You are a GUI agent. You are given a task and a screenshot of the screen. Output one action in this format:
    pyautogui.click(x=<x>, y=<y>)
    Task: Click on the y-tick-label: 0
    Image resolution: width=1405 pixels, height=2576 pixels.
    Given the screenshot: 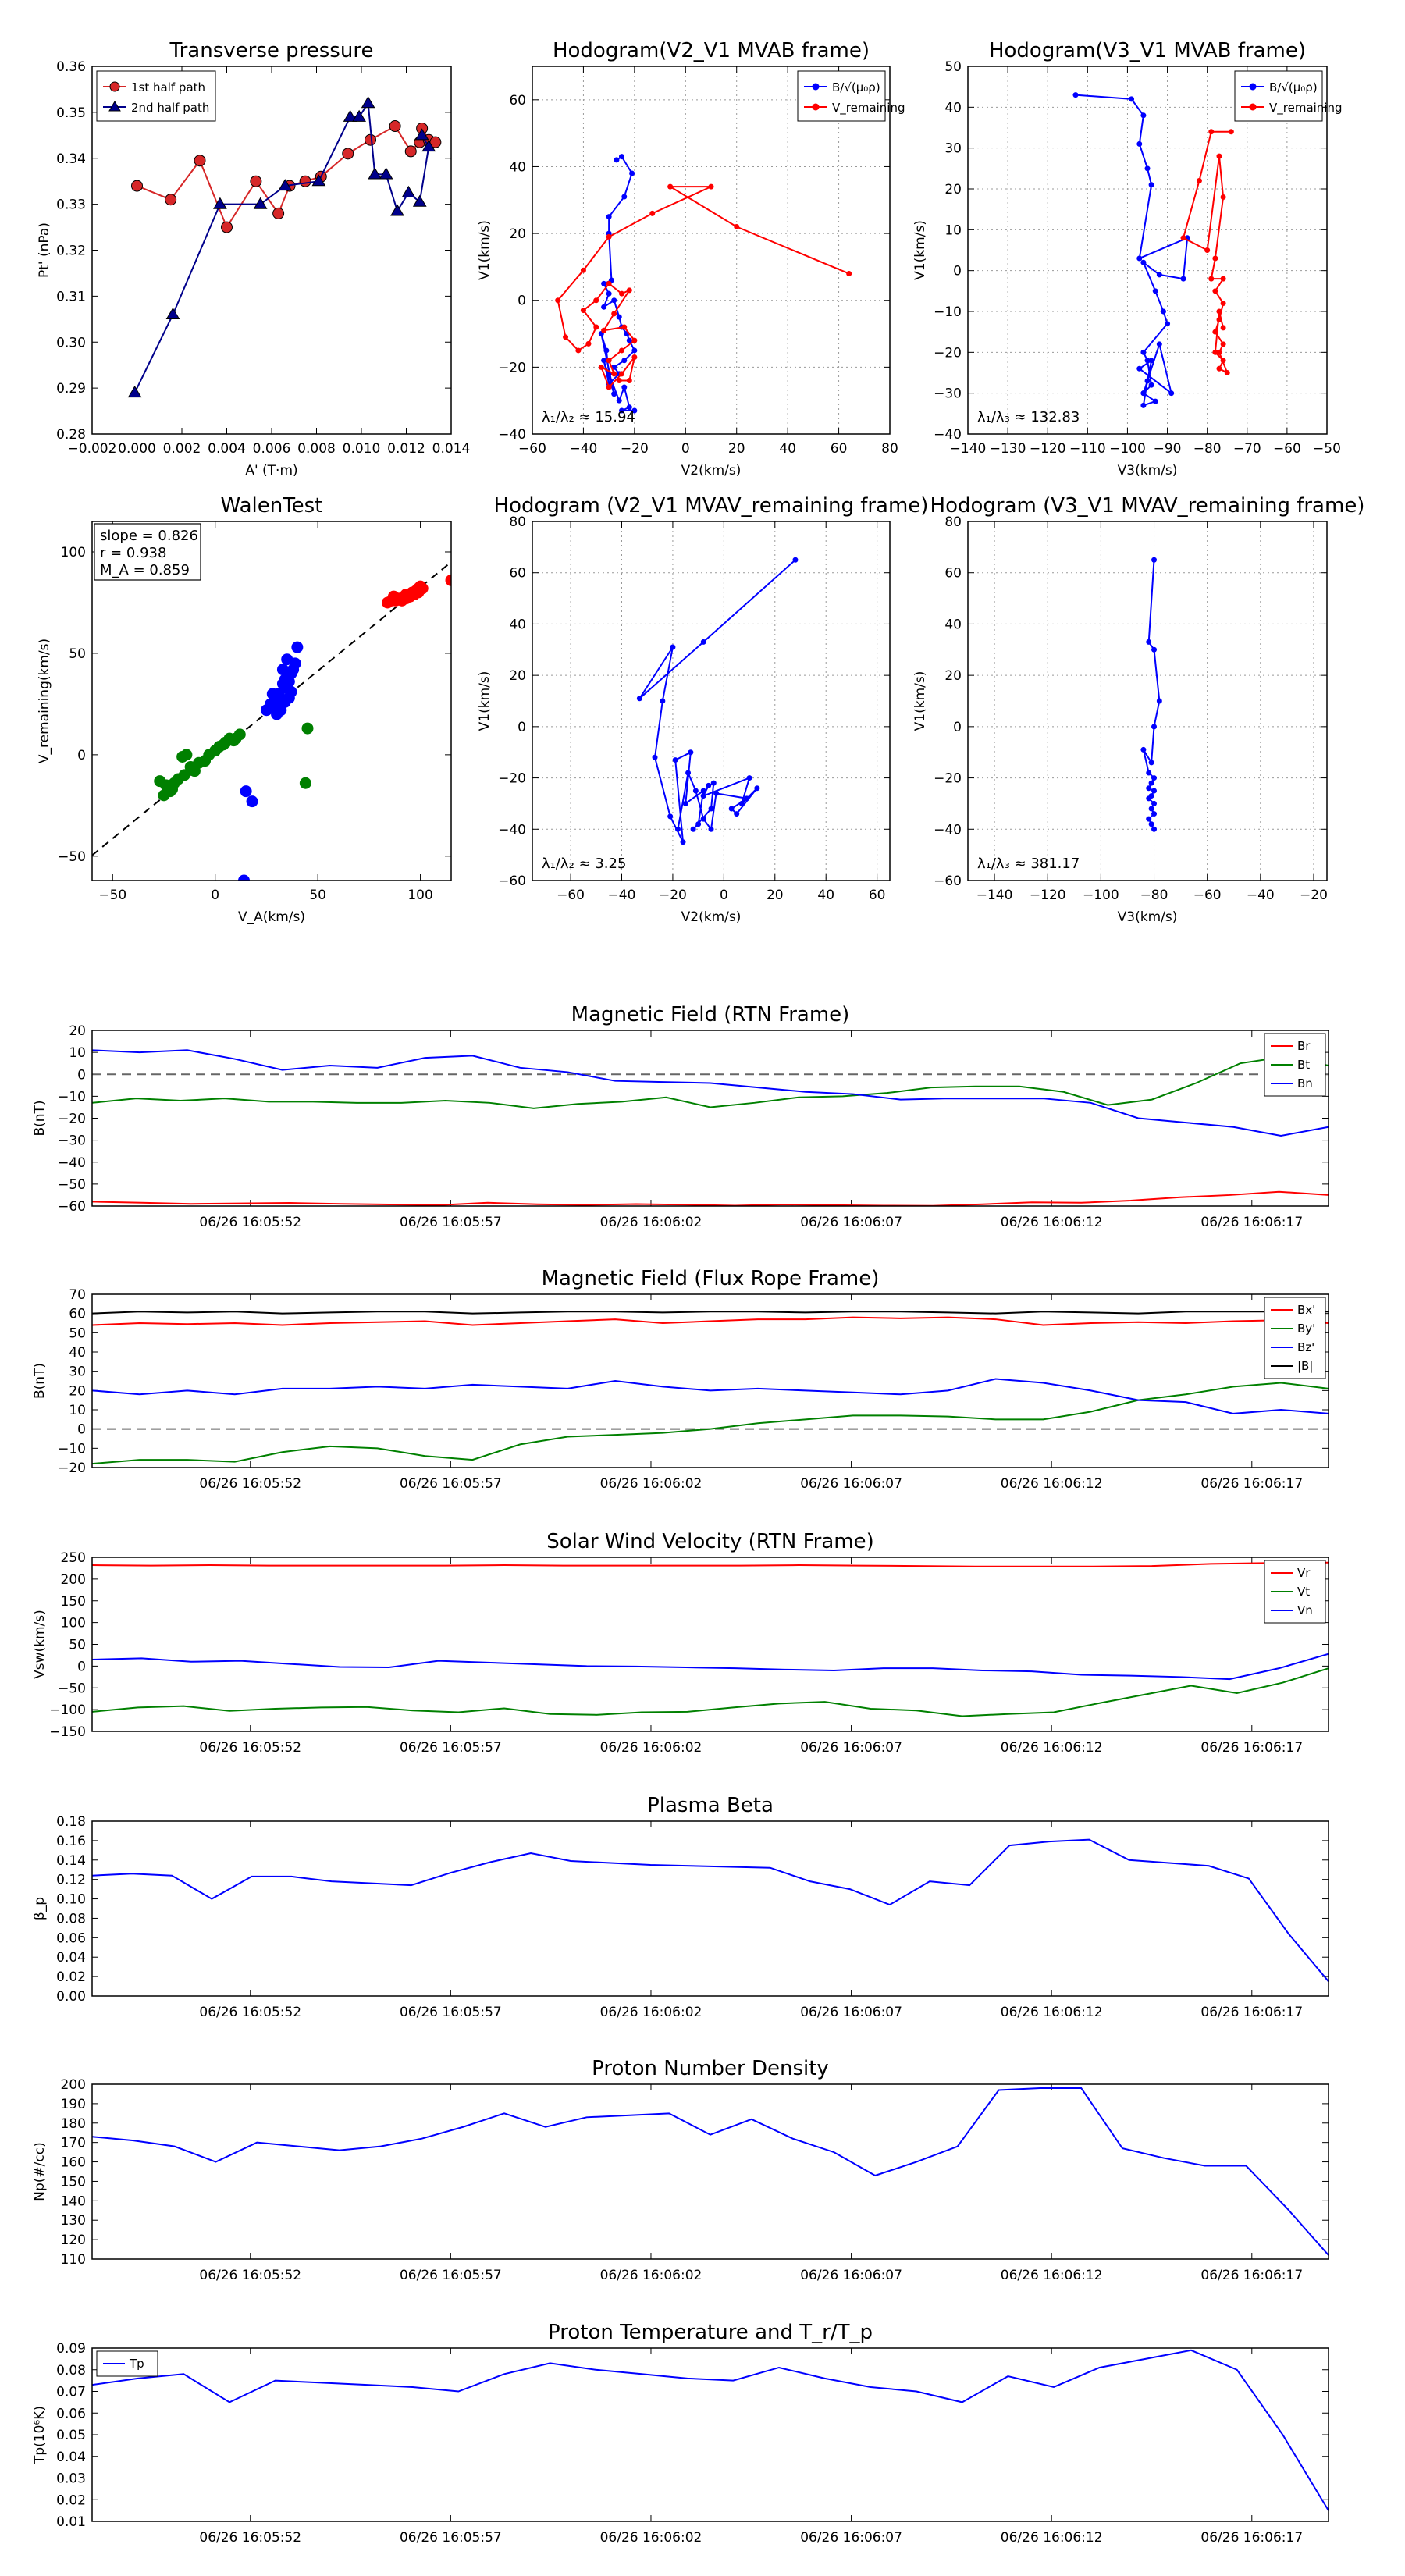 What is the action you would take?
    pyautogui.click(x=958, y=727)
    